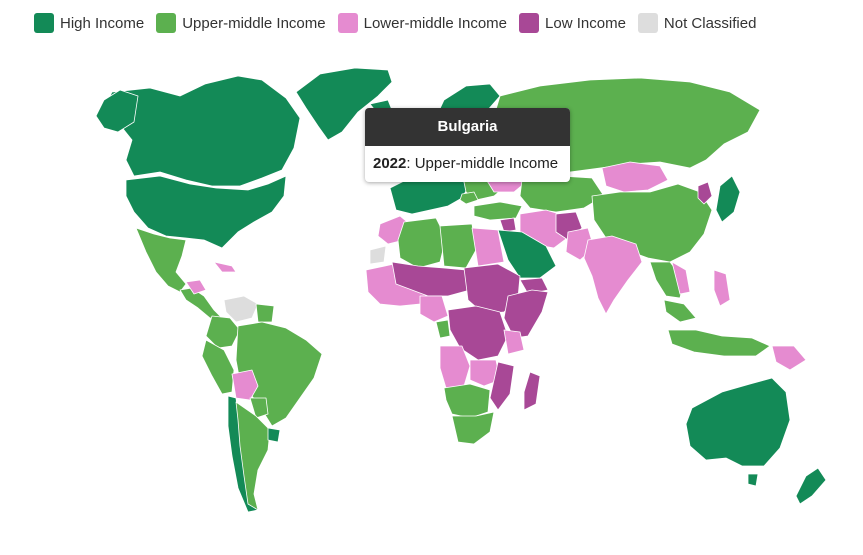 The width and height of the screenshot is (863, 555). Describe the element at coordinates (585, 23) in the screenshot. I see `legend-label-low-income: Low Income` at that location.